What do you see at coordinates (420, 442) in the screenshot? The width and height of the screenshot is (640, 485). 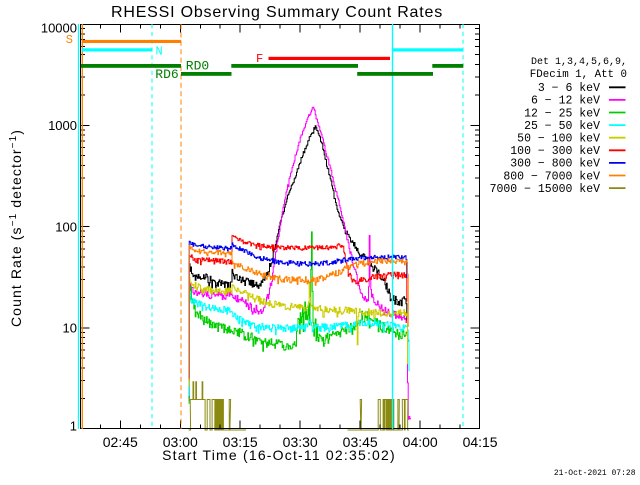 I see `svg-text: 04:00` at bounding box center [420, 442].